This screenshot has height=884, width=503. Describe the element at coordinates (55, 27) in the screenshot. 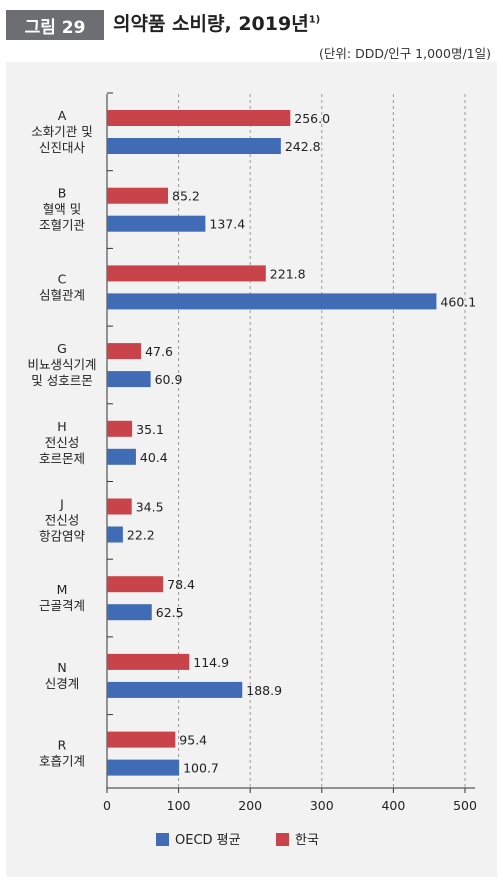

I see `figure-number: 그림 29` at that location.